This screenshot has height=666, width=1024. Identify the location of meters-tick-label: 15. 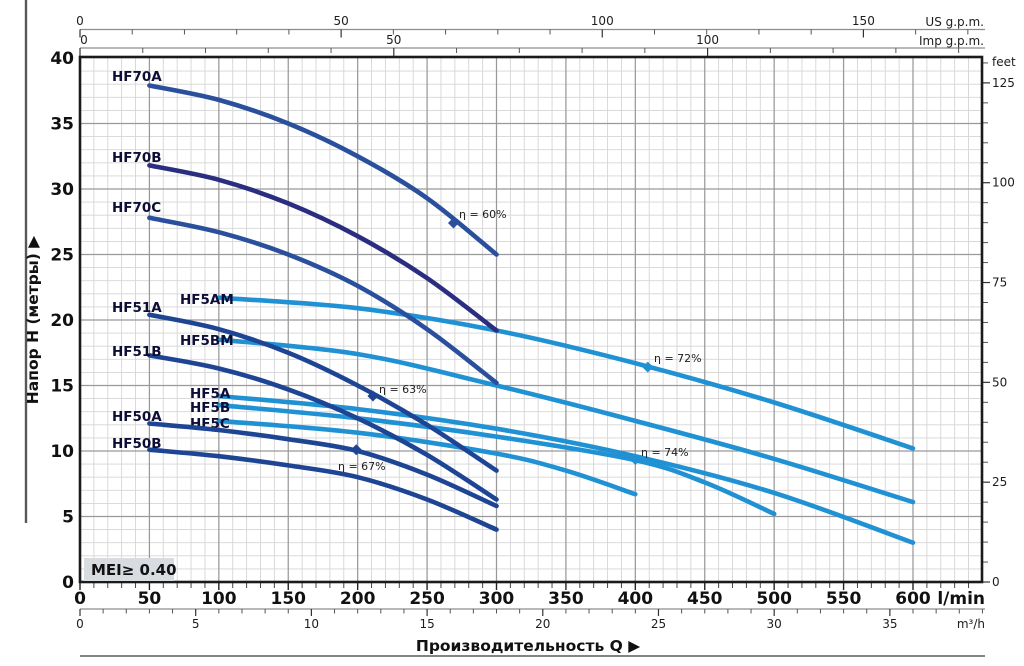
(62, 387).